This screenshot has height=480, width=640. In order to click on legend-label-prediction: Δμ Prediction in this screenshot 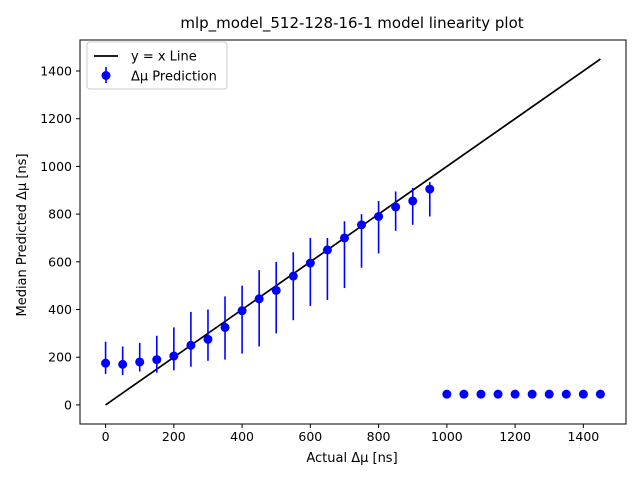, I will do `click(174, 77)`.